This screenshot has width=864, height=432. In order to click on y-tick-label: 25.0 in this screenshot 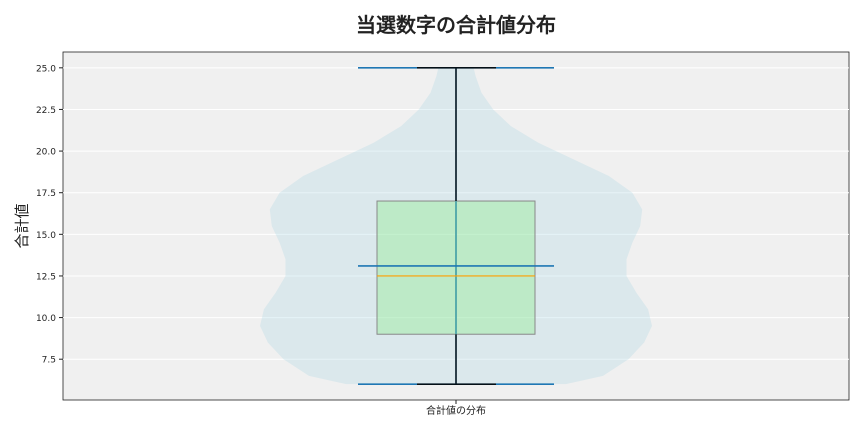, I will do `click(46, 69)`.